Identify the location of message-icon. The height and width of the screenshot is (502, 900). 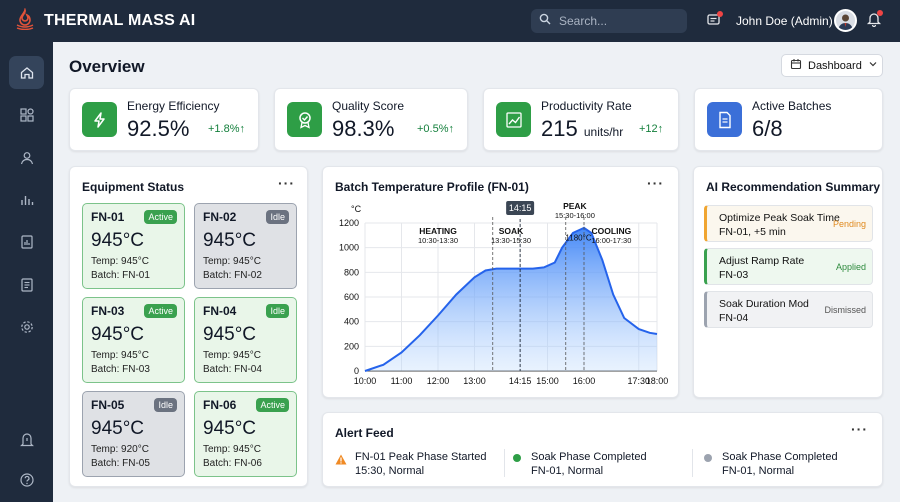
(715, 20).